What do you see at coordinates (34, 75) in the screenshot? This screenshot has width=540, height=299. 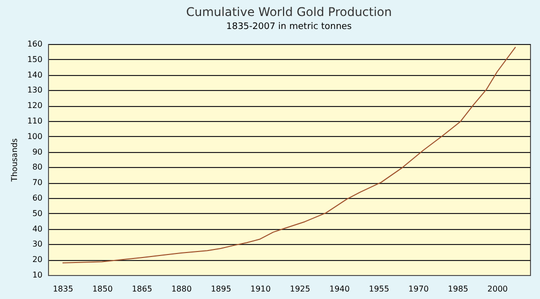 I see `y-tick-label: 140` at bounding box center [34, 75].